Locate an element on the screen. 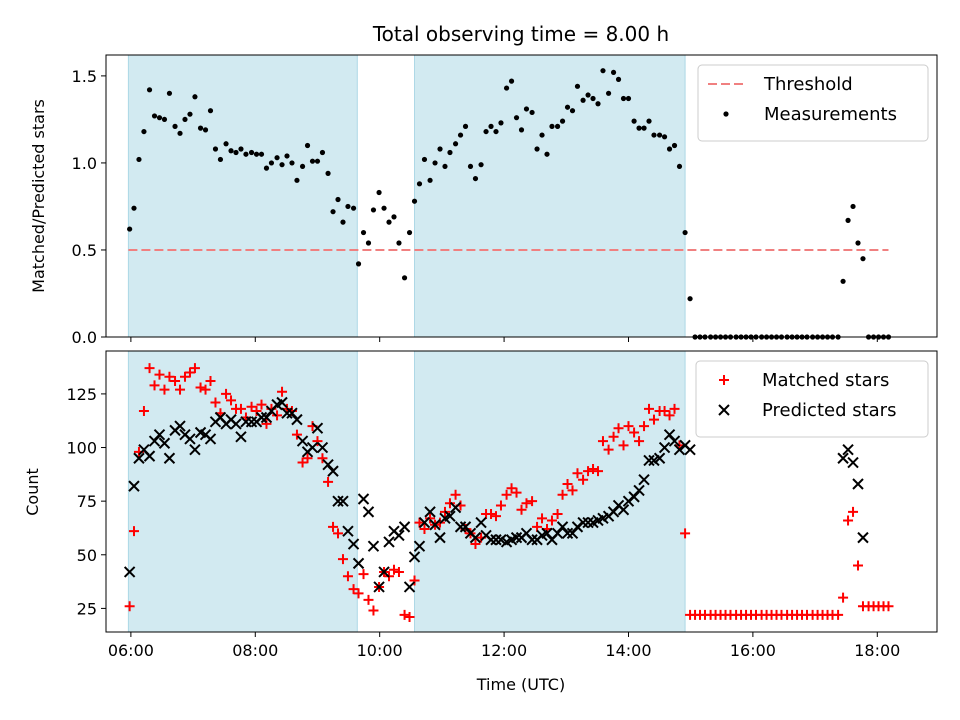 This screenshot has width=960, height=720. bottom-y-tick-label: 25 is located at coordinates (87, 608).